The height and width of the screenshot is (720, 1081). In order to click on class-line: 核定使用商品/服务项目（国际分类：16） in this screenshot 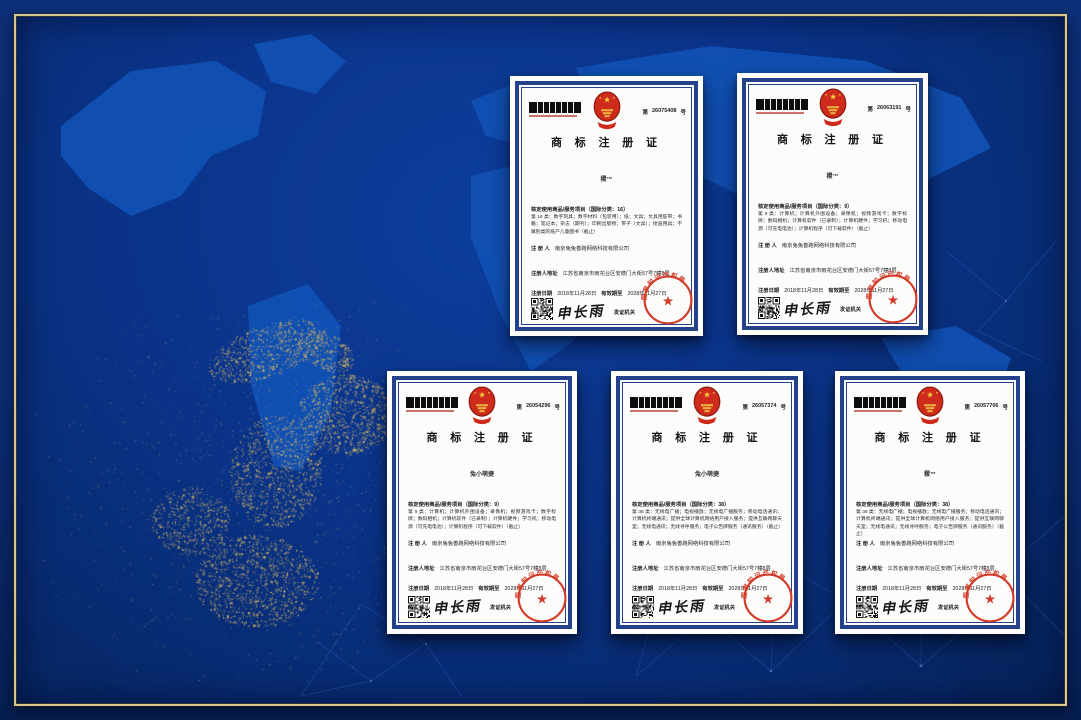, I will do `click(580, 210)`.